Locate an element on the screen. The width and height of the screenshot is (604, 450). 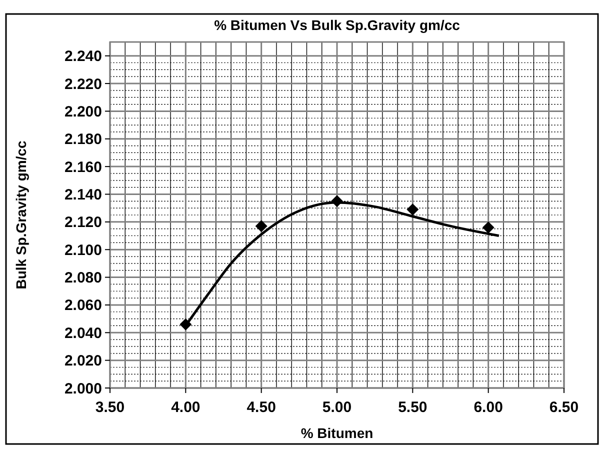
x-tick-label: 6.00 is located at coordinates (488, 407).